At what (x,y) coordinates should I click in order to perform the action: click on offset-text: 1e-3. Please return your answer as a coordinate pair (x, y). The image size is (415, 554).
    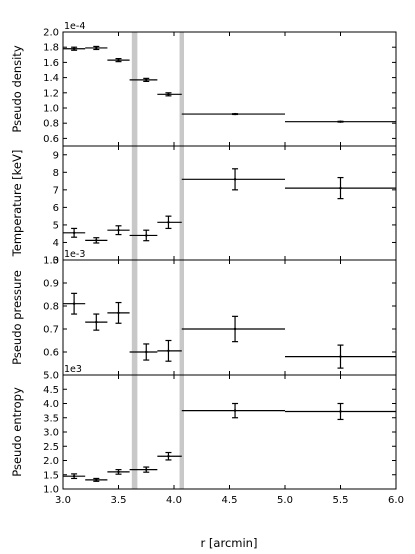
    Looking at the image, I should click on (74, 254).